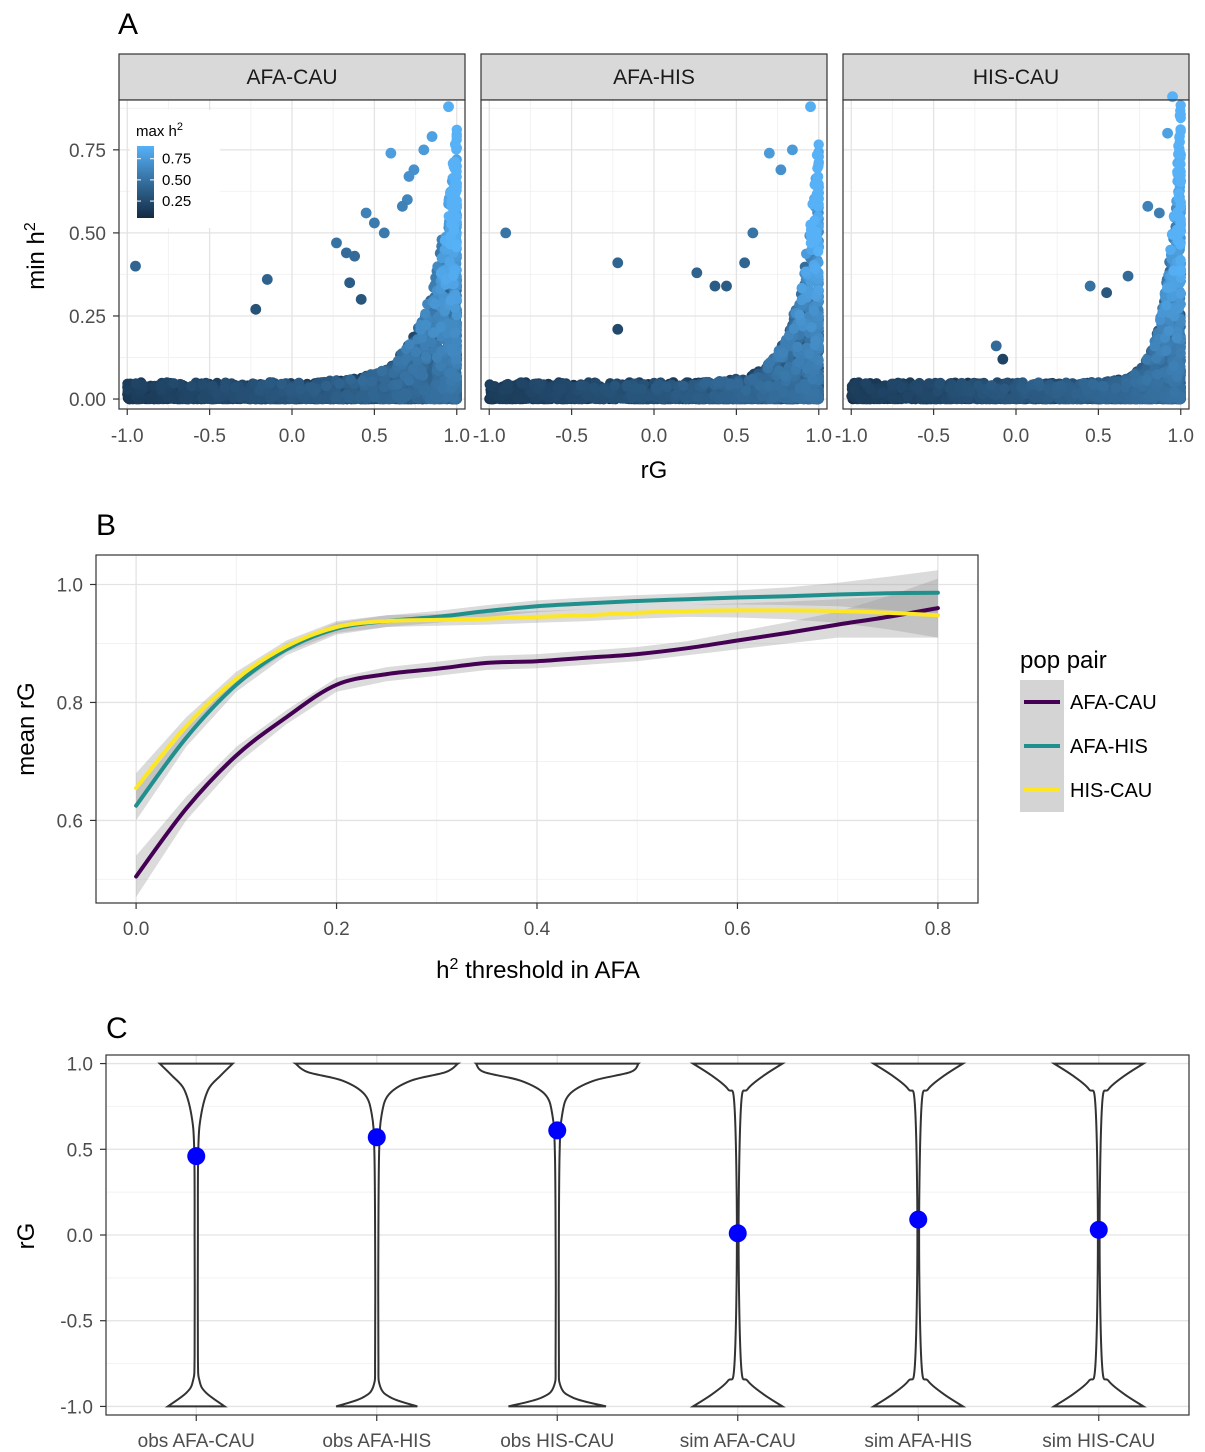 The image size is (1205, 1452). I want to click on facet-afa-cau: AFA-CAU, so click(292, 231).